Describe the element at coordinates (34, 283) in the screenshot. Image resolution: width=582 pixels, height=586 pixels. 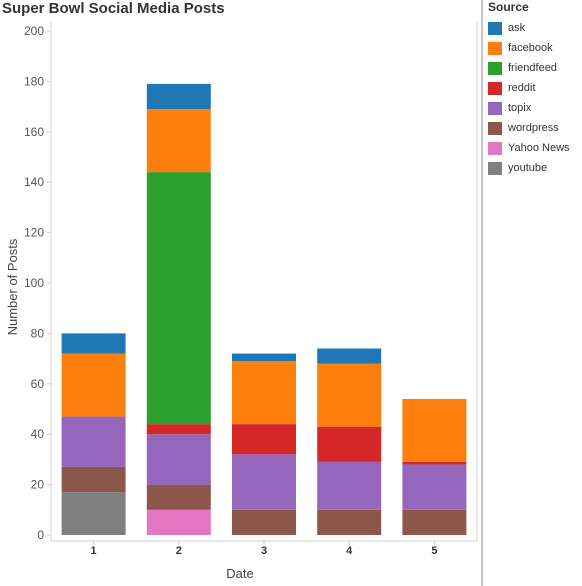
I see `y-tick-label: 100` at that location.